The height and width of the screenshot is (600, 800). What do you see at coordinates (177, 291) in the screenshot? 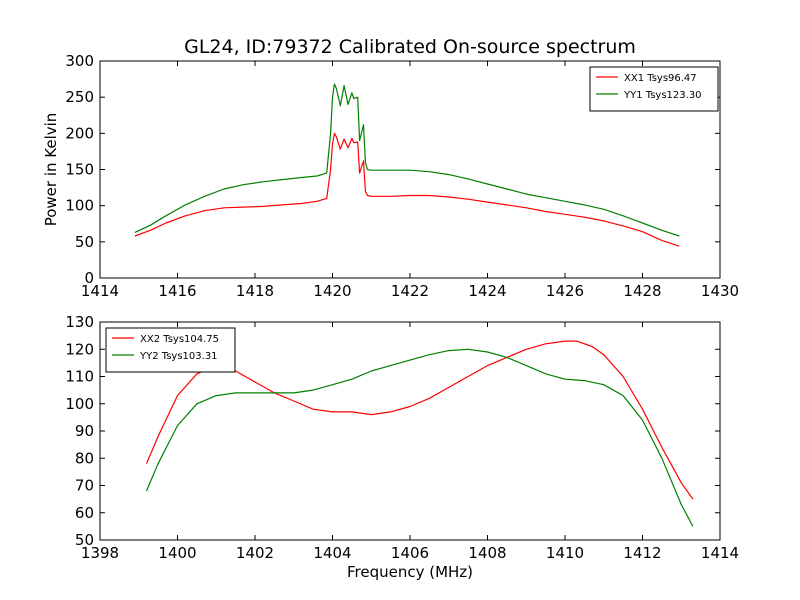
I see `x-tick-label: 1416` at bounding box center [177, 291].